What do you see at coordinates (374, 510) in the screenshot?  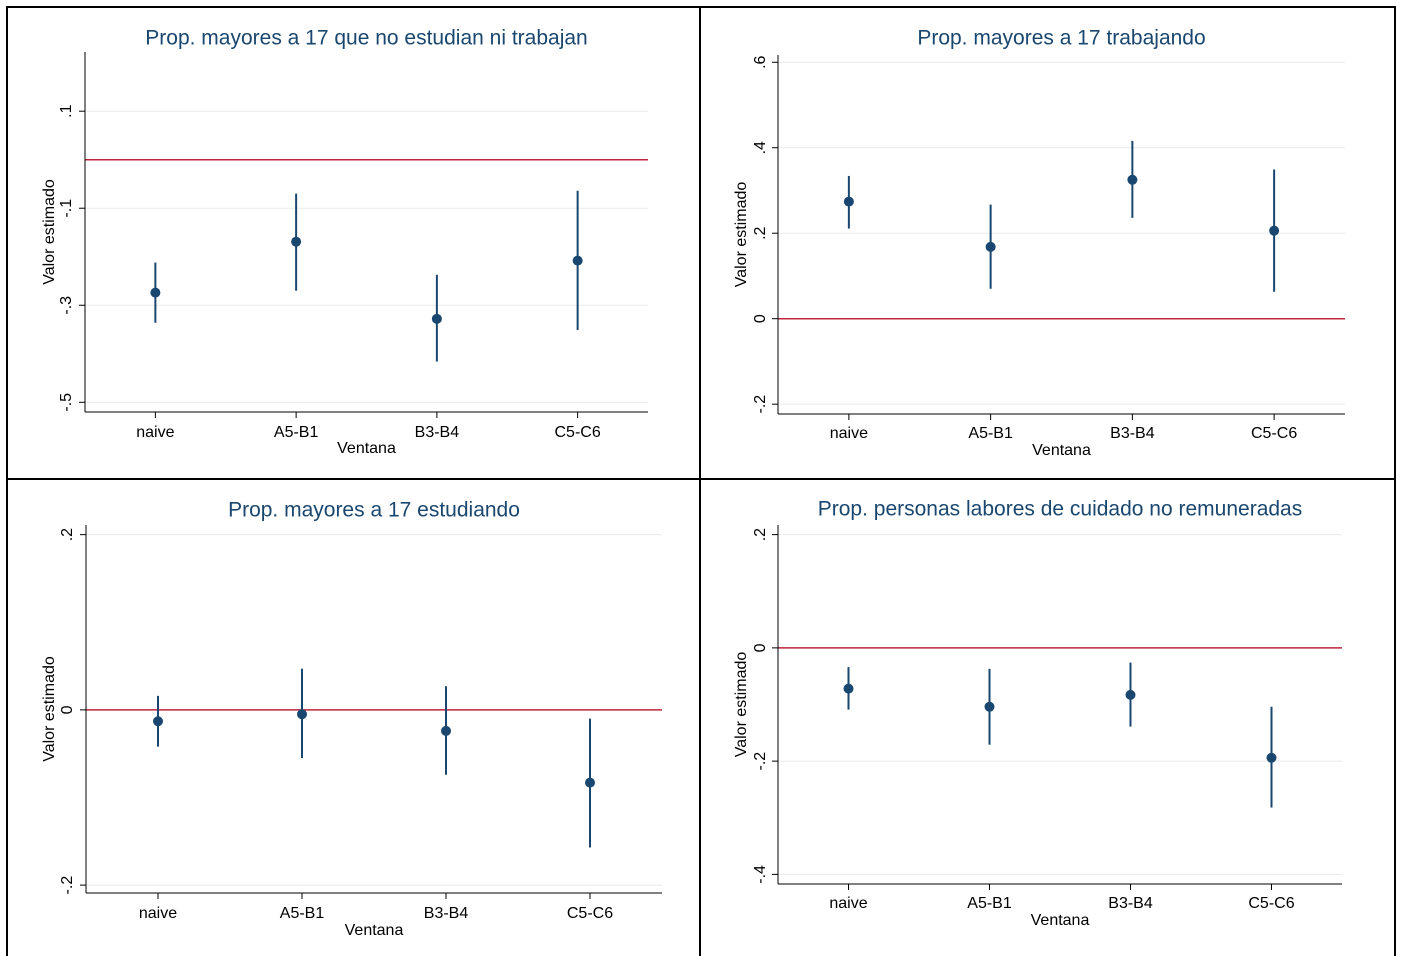 I see `chart-title: Prop. mayores a 17 estudiando` at bounding box center [374, 510].